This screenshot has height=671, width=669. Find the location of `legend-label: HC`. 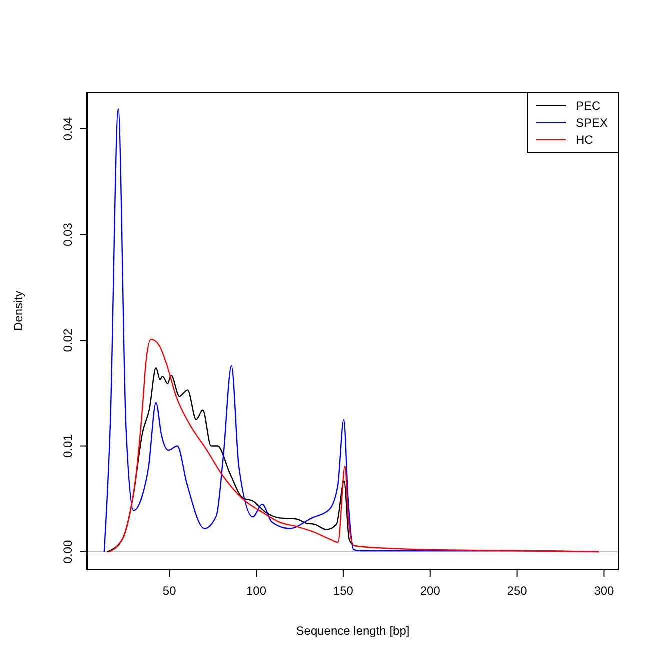

legend-label: HC is located at coordinates (585, 139).